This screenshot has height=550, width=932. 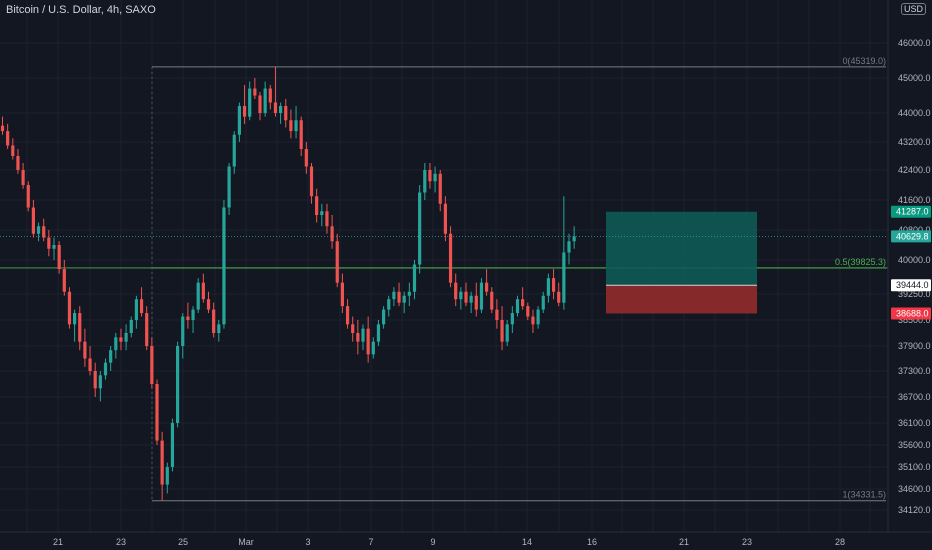 What do you see at coordinates (914, 200) in the screenshot?
I see `price-tick-label: 41600.0` at bounding box center [914, 200].